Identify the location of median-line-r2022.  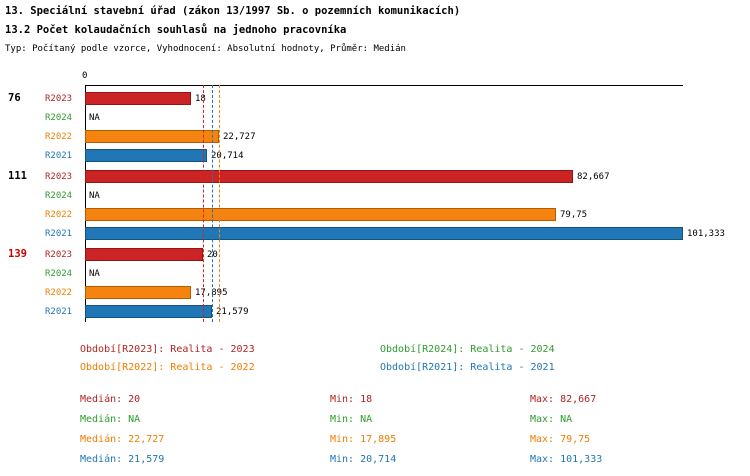
(219, 203).